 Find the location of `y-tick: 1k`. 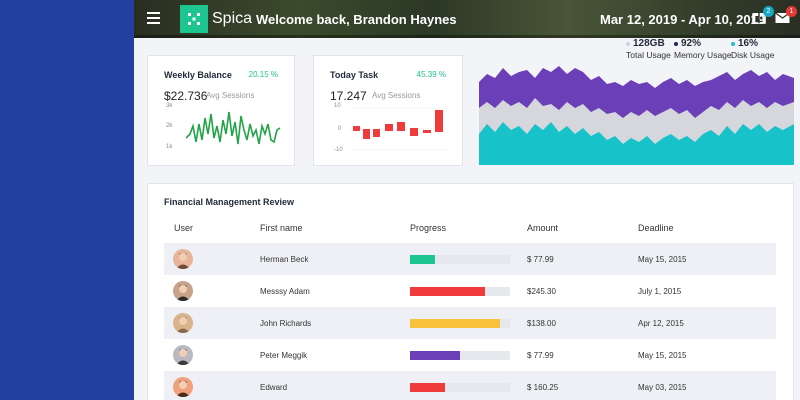

y-tick: 1k is located at coordinates (169, 147).